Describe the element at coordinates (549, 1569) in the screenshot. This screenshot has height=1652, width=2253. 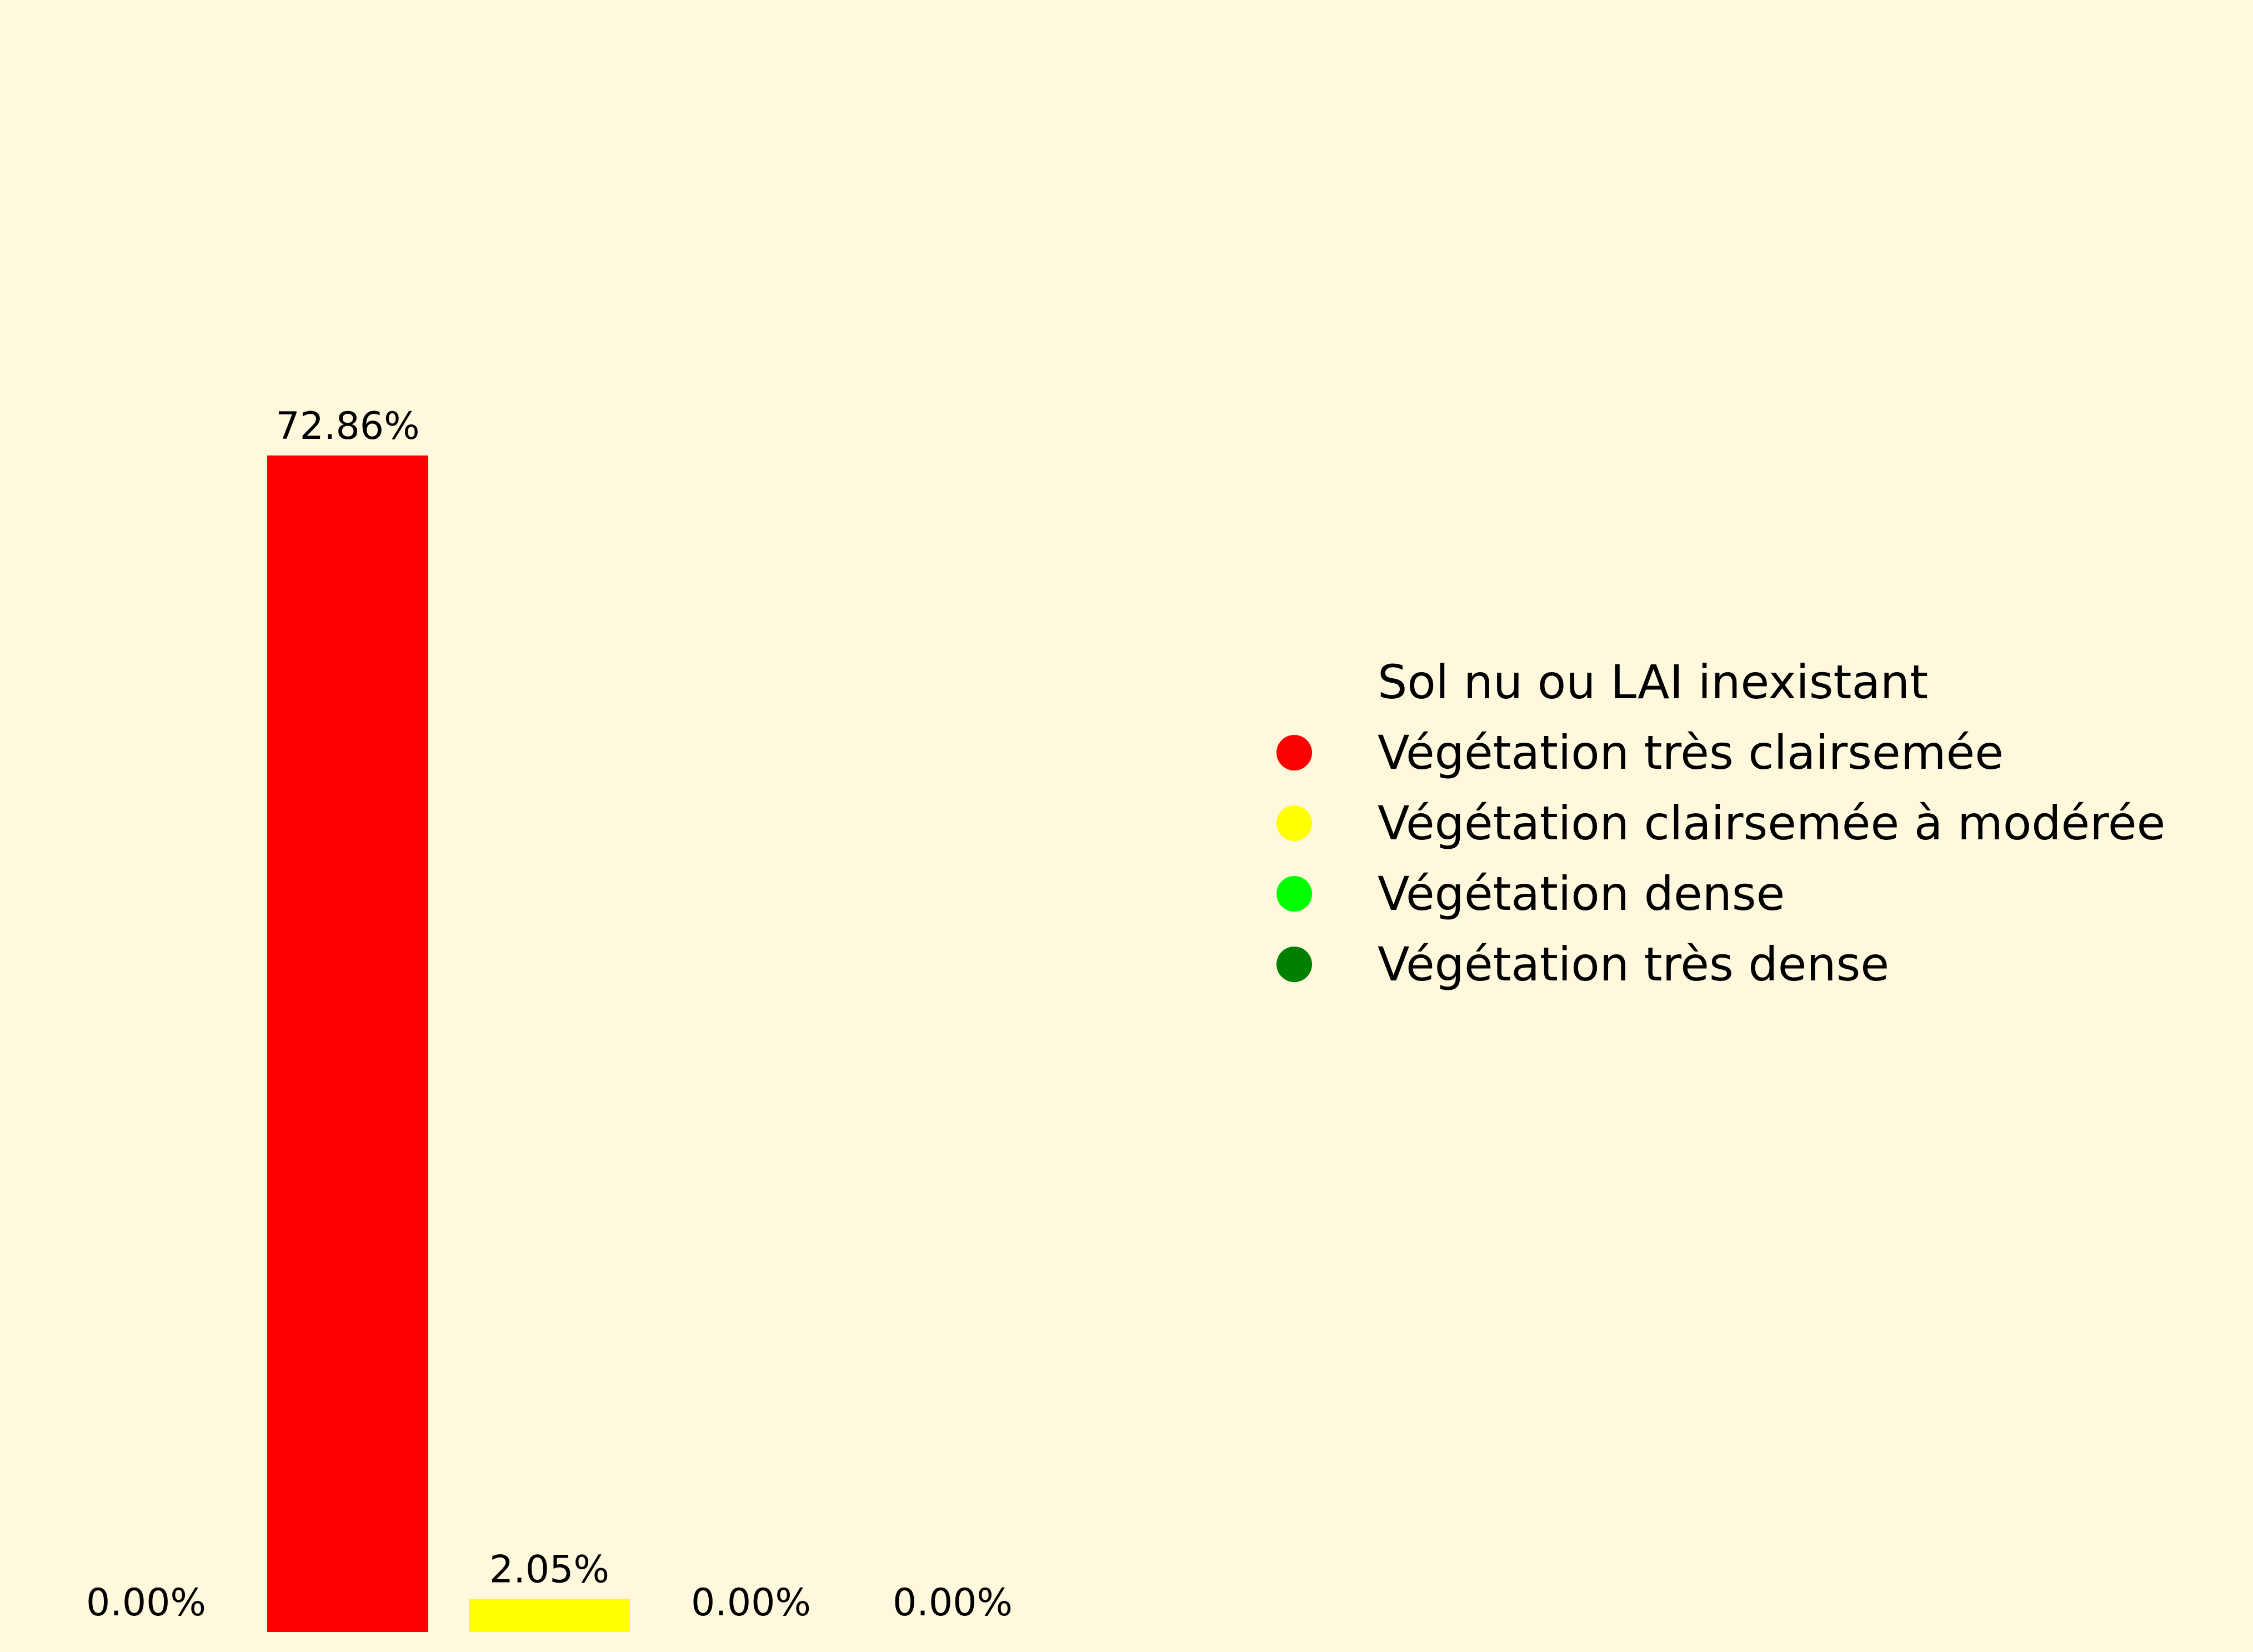
I see `bar-value-label-3: 2.05%` at that location.